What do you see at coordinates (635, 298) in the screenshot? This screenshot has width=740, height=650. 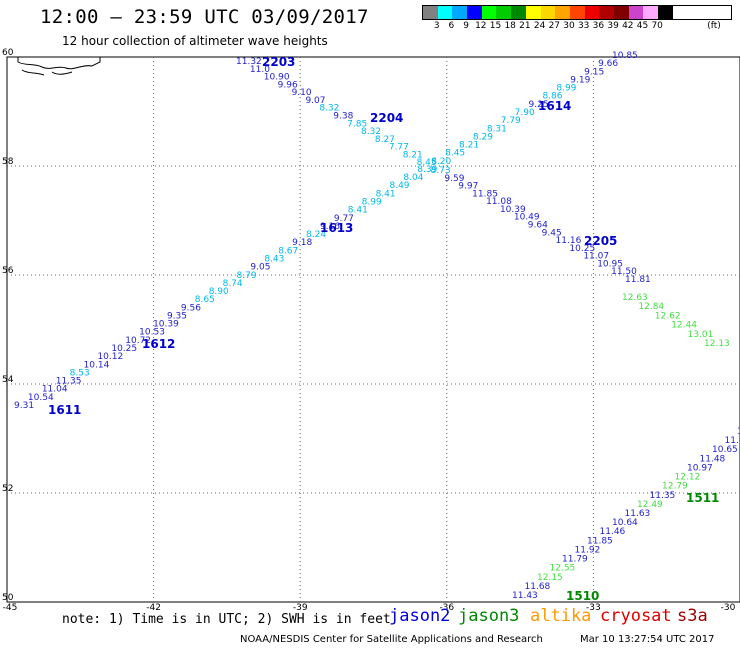 I see `wave-height-value: 12.63` at bounding box center [635, 298].